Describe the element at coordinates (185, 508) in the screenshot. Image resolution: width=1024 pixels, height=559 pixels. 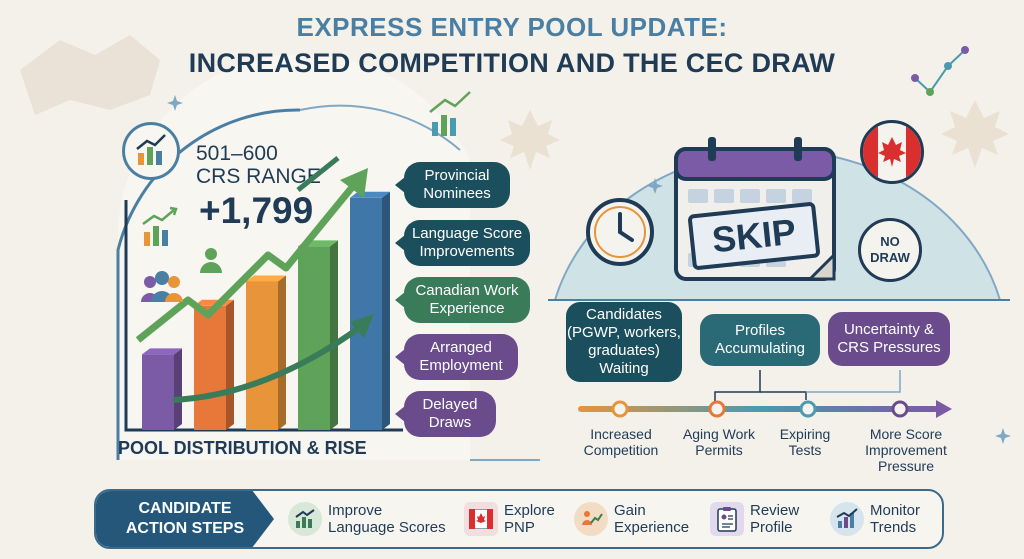
I see `action-head-line-1: CANDIDATE` at that location.